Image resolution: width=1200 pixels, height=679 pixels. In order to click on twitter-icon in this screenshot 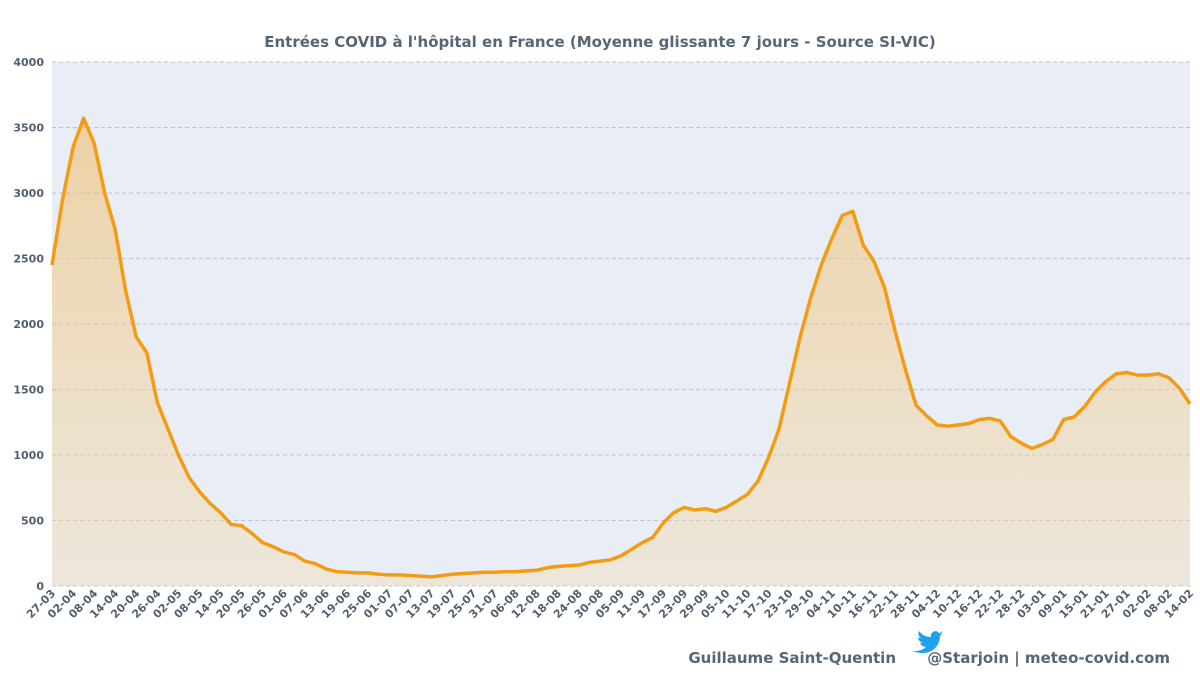, I will do `click(927, 642)`.